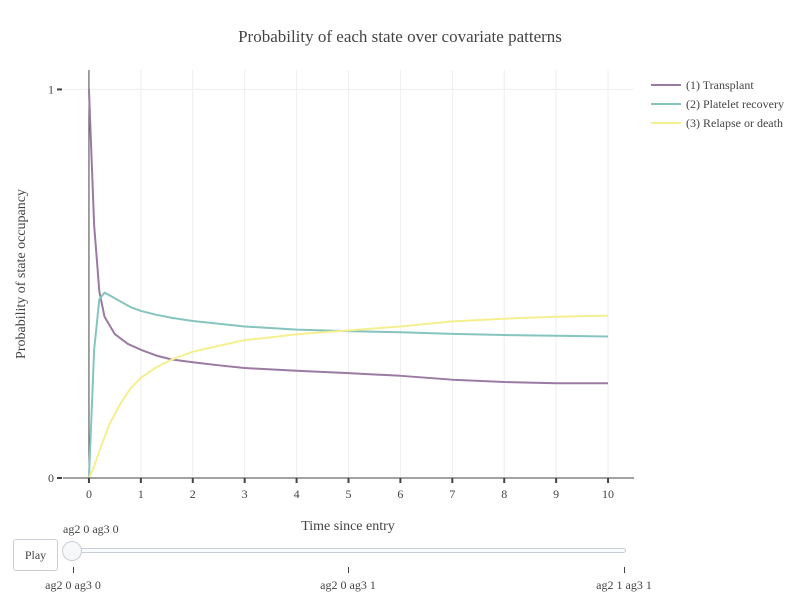  Describe the element at coordinates (735, 104) in the screenshot. I see `legend-item-label: (2) Platelet recovery` at that location.